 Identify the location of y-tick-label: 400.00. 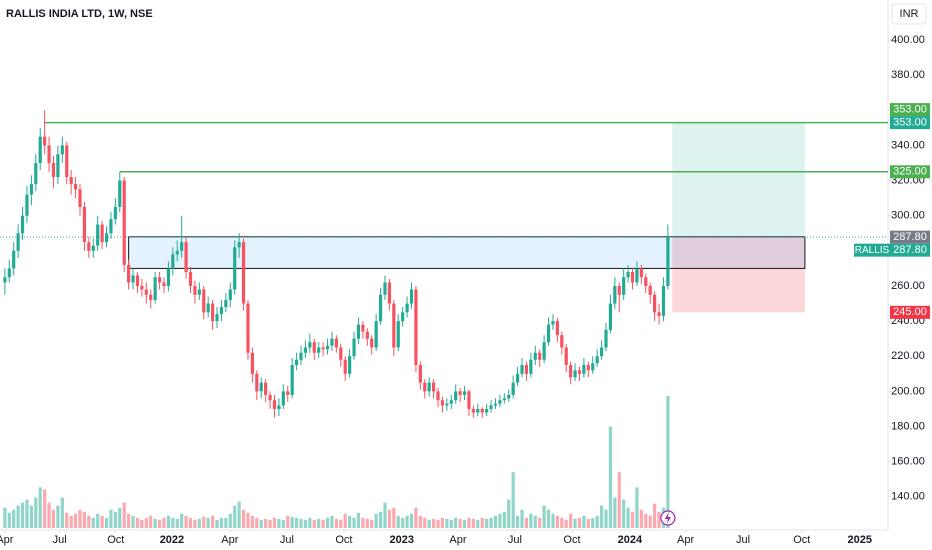
(908, 40).